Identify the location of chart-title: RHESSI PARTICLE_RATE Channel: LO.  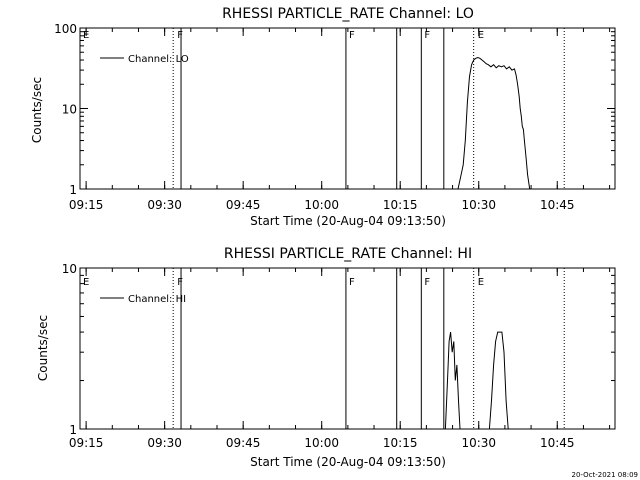
(348, 14).